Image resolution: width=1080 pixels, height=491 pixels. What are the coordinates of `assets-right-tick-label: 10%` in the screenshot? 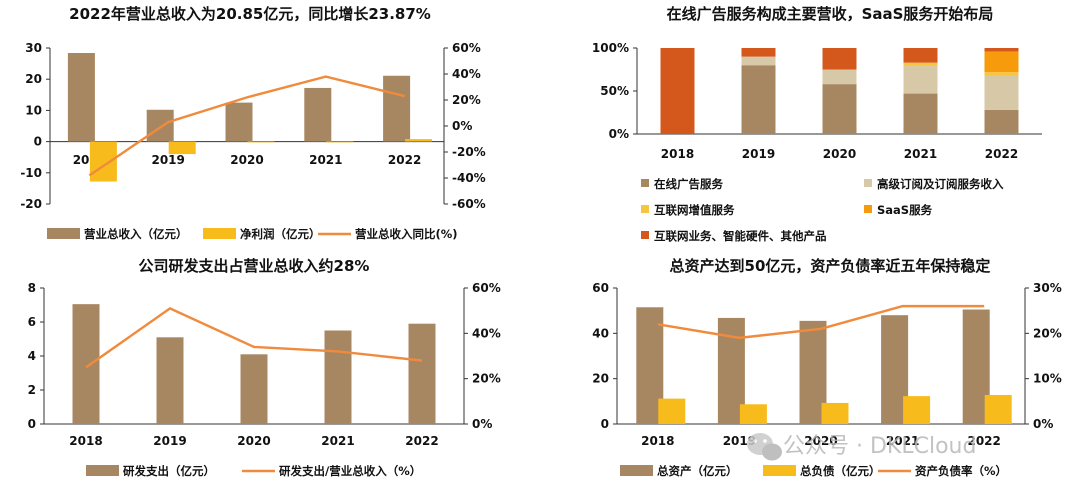 It's located at (1047, 379).